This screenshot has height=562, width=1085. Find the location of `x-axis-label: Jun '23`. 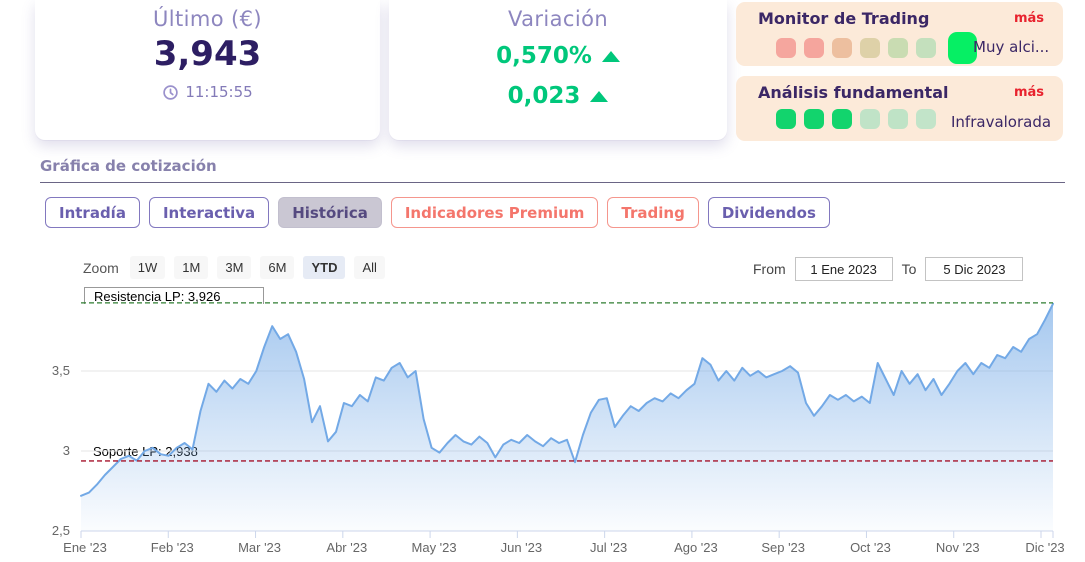

x-axis-label: Jun '23 is located at coordinates (522, 547).